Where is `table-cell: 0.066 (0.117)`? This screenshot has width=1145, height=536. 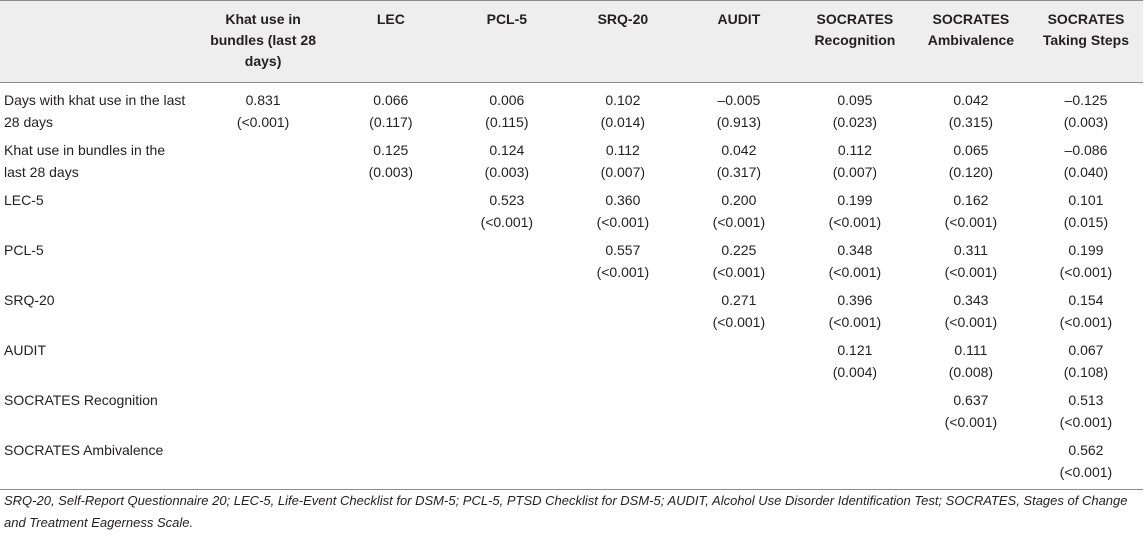
table-cell: 0.066 (0.117) is located at coordinates (391, 108).